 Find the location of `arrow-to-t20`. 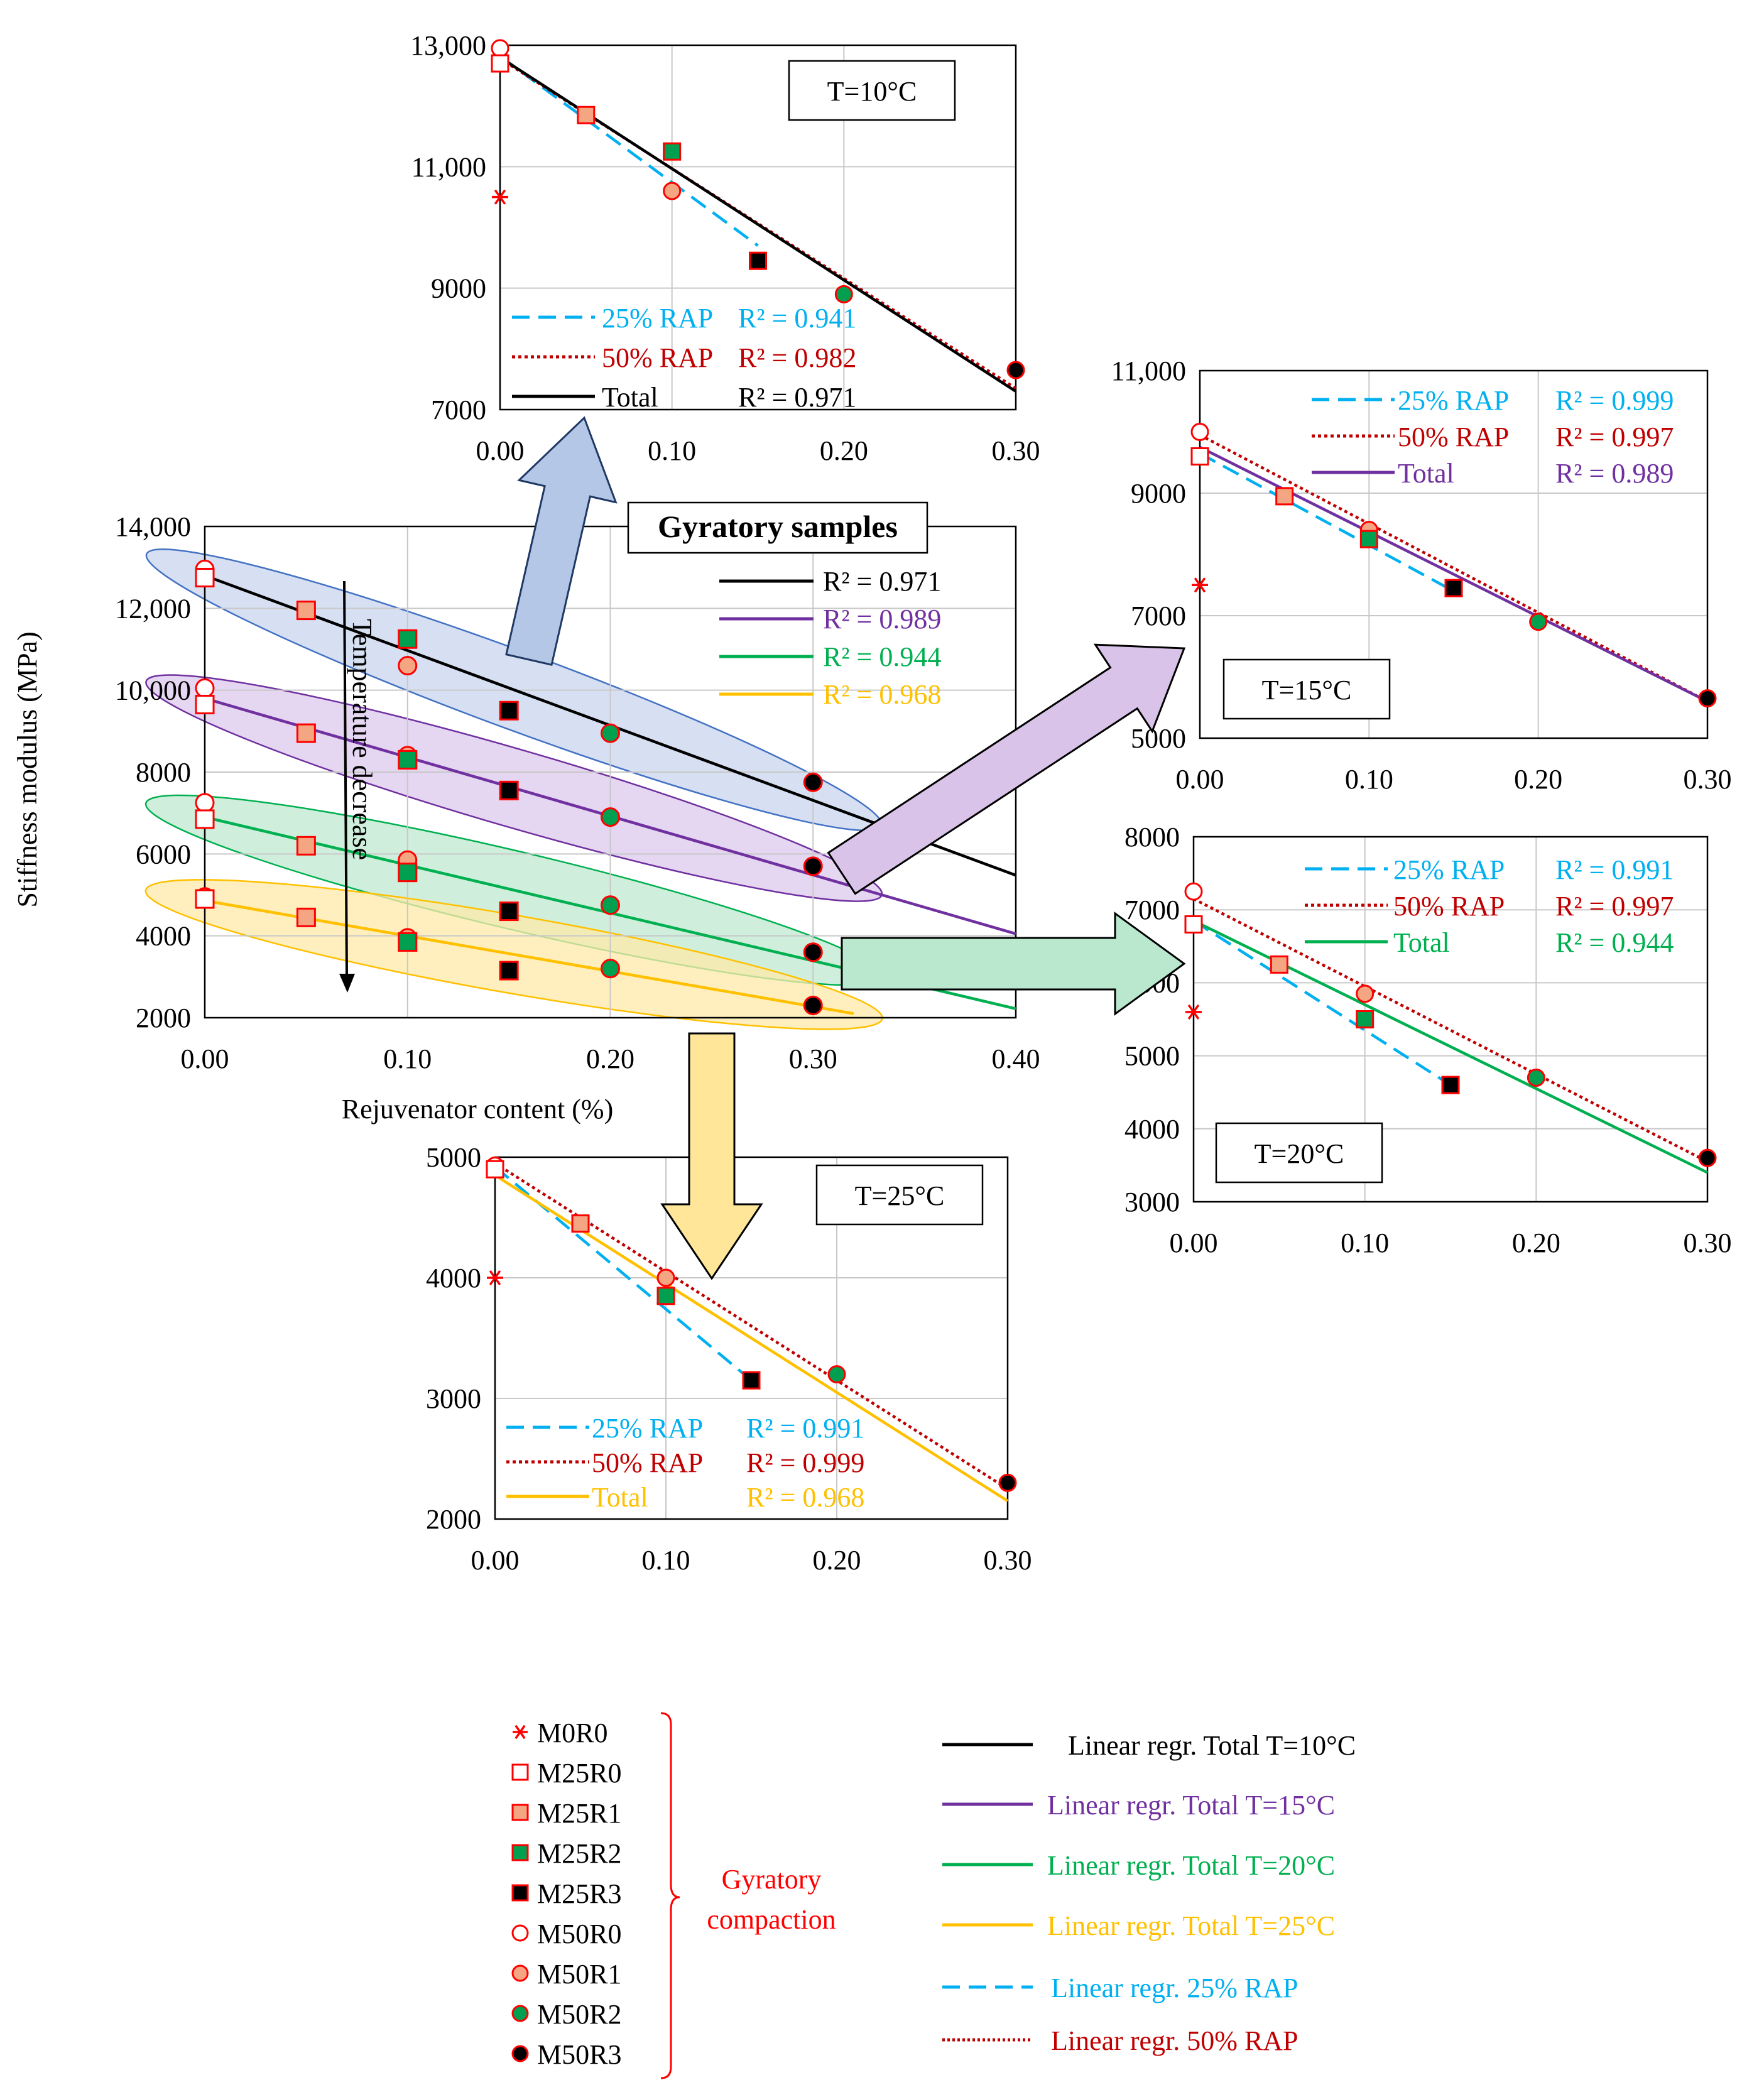

arrow-to-t20 is located at coordinates (1013, 964).